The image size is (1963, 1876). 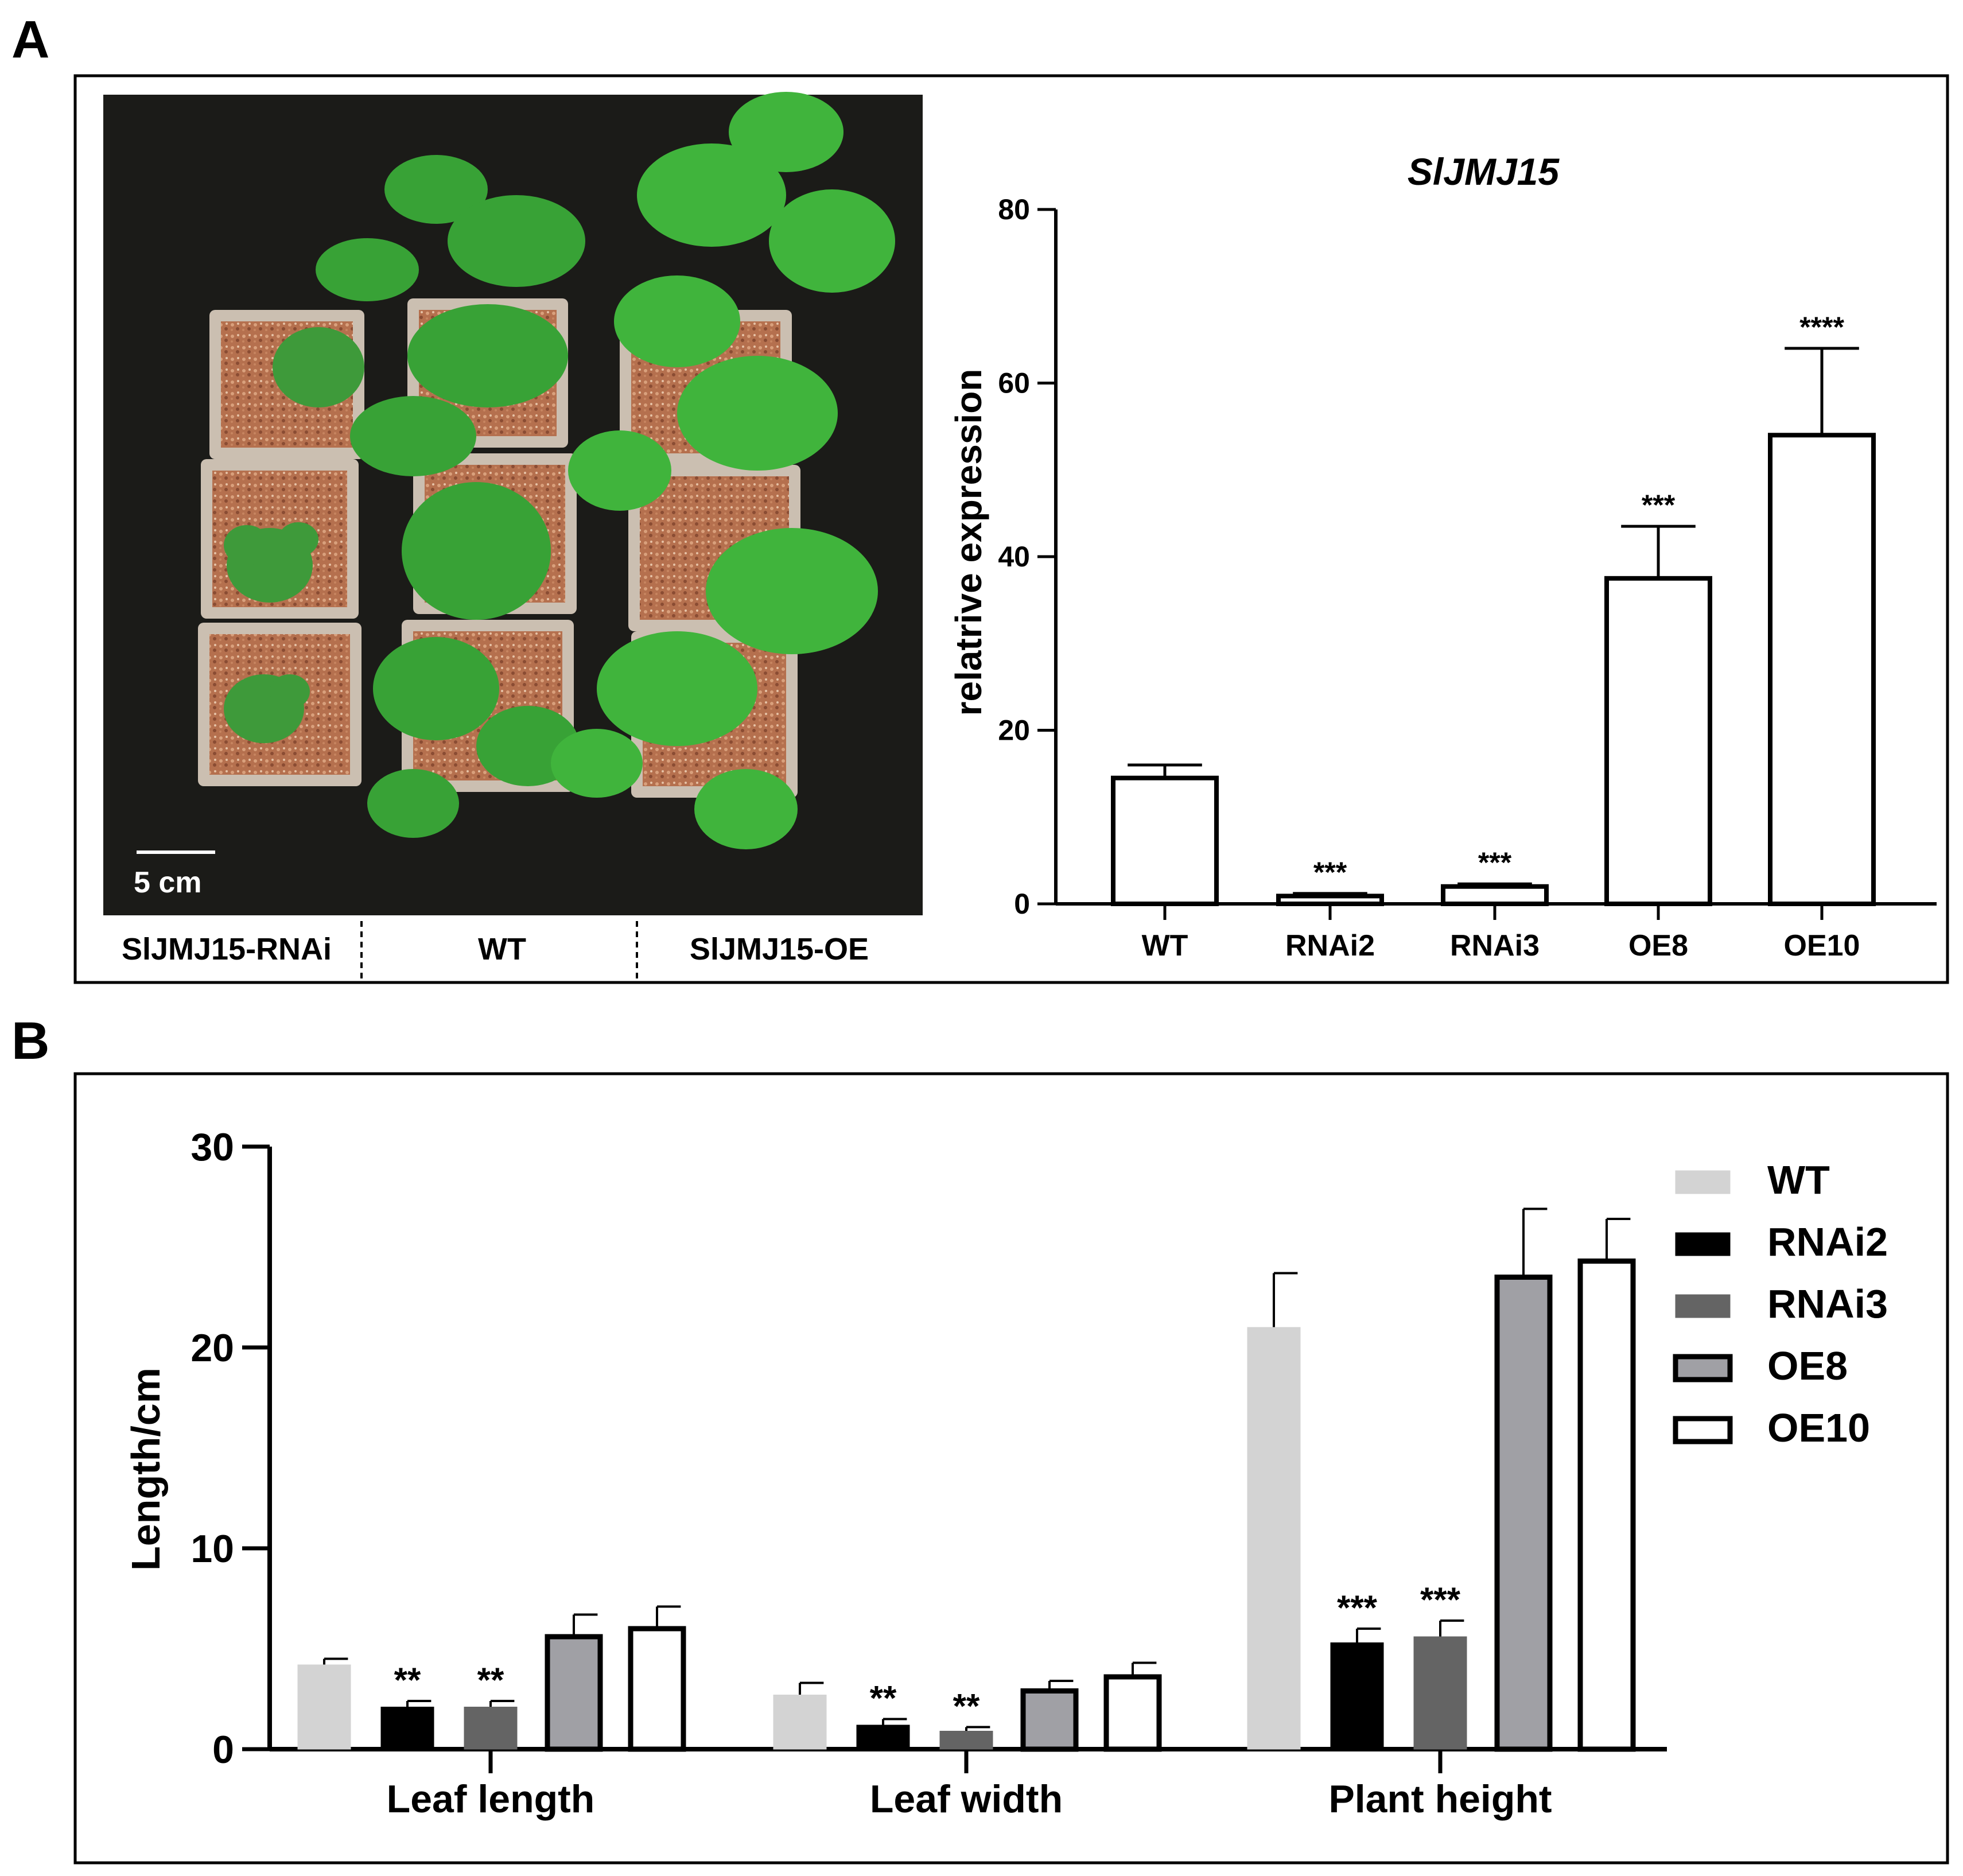 What do you see at coordinates (1798, 1180) in the screenshot?
I see `legend-label: WT` at bounding box center [1798, 1180].